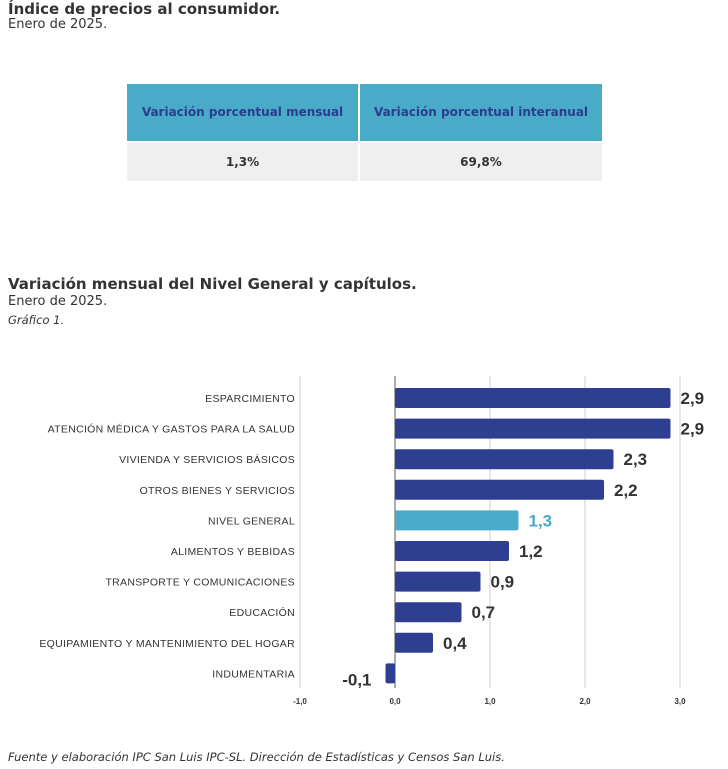 The image size is (728, 769). I want to click on data-label: 2,2, so click(626, 490).